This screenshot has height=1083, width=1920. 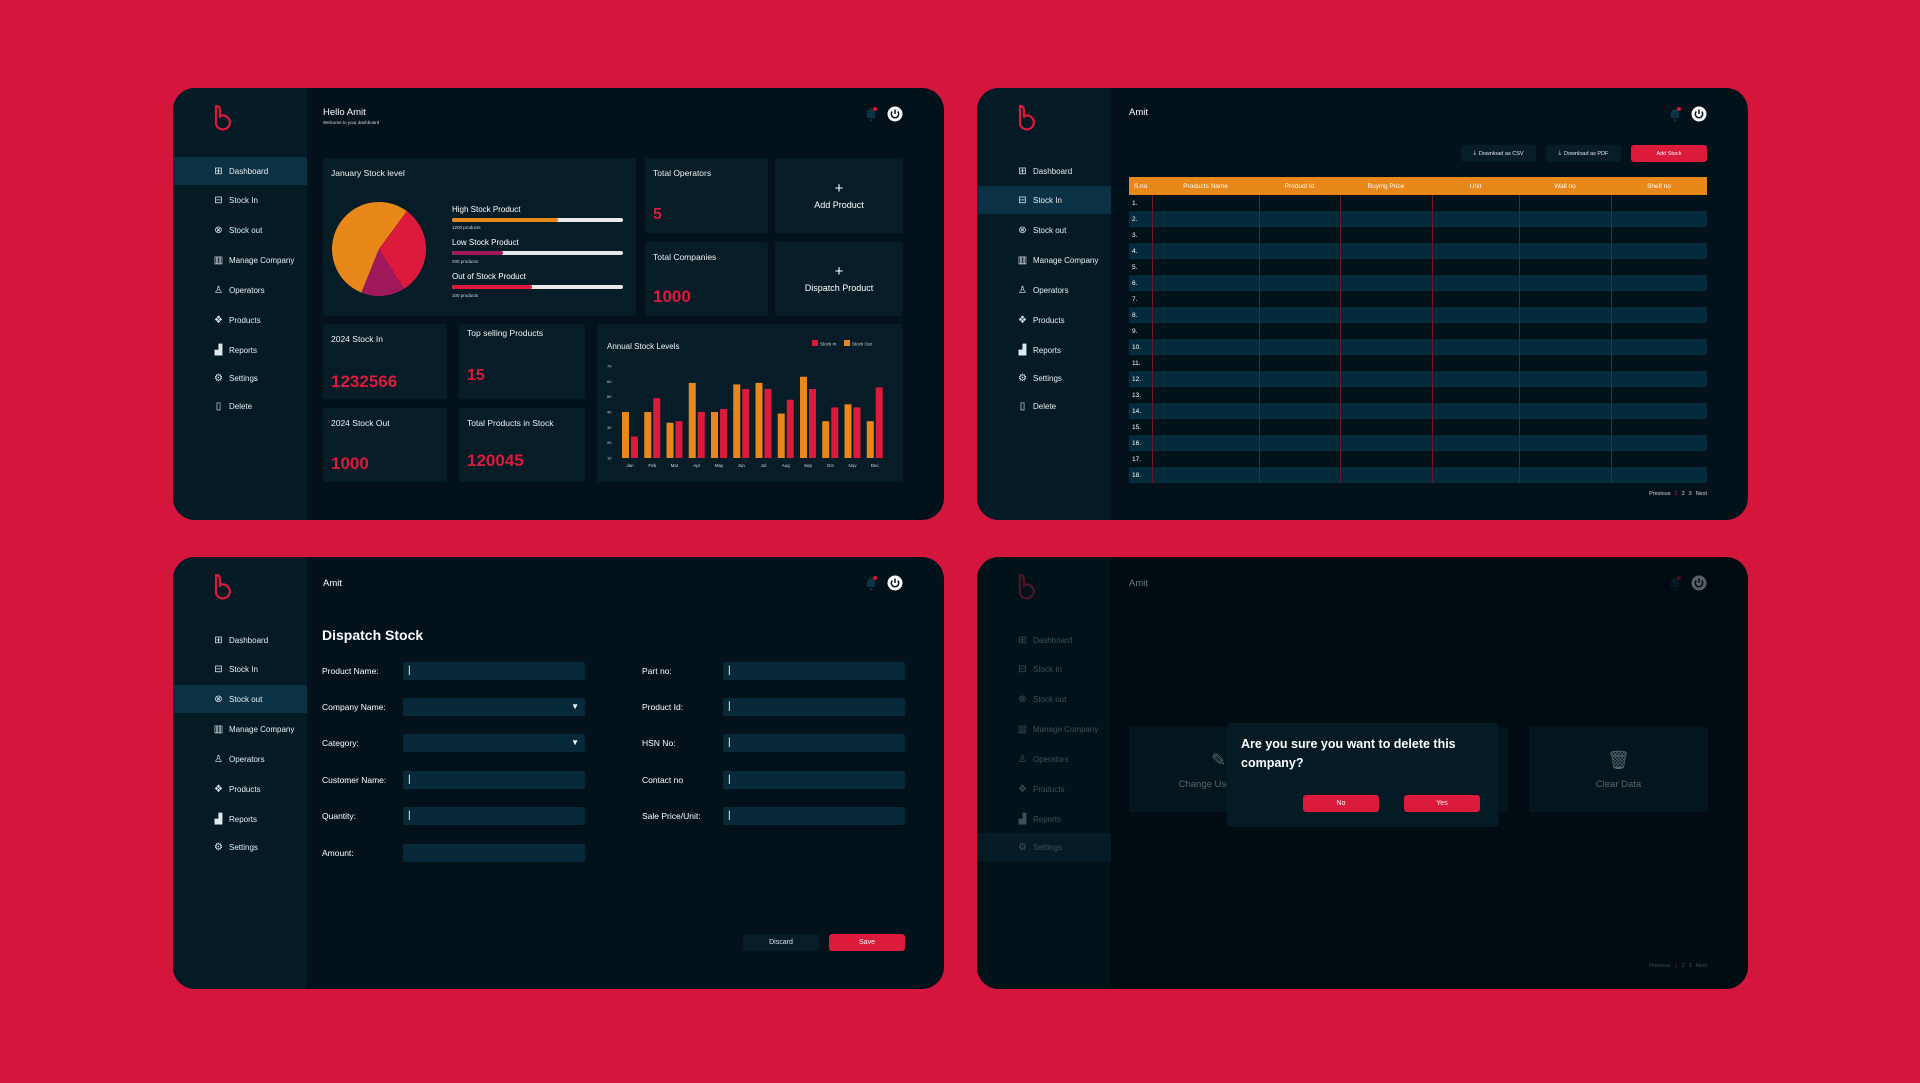 I want to click on product-name-input: |, so click(x=494, y=671).